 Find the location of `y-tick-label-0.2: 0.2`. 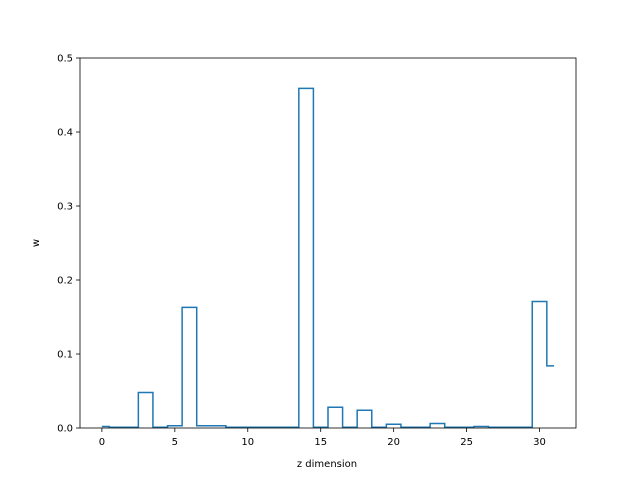

y-tick-label-0.2: 0.2 is located at coordinates (65, 281).